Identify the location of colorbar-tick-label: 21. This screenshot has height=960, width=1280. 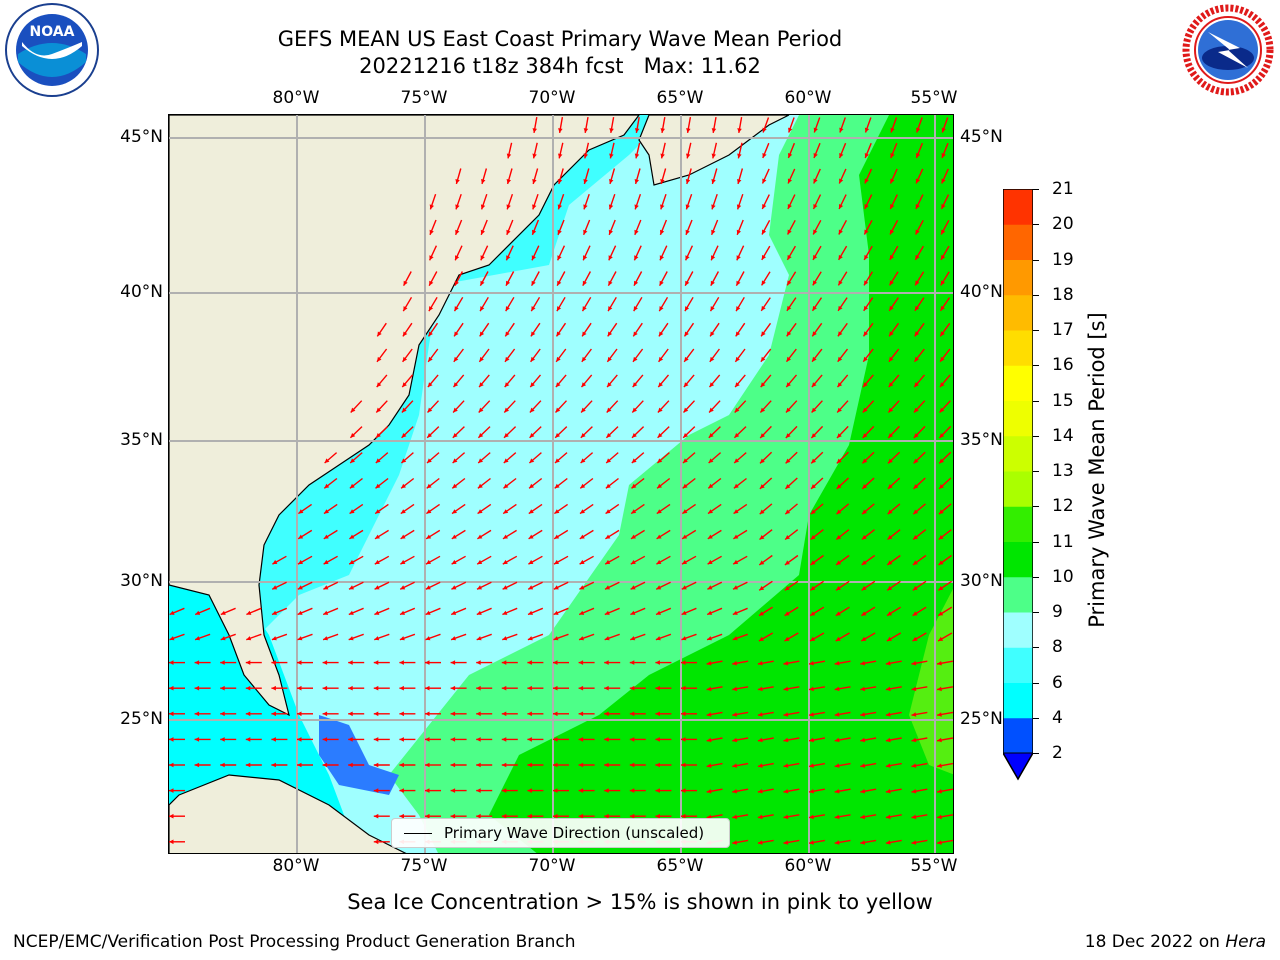
(1063, 189).